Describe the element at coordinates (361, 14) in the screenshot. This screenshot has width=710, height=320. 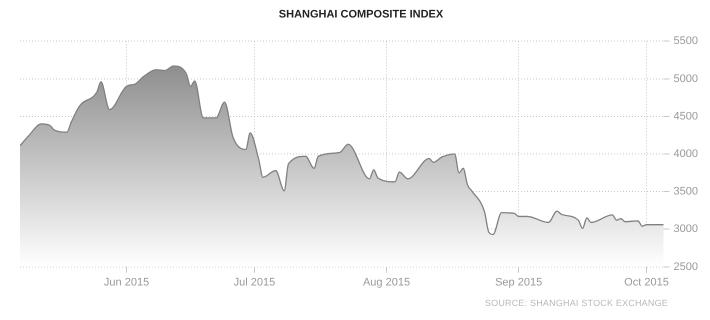
I see `chart-title: SHANGHAI COMPOSITE INDEX` at that location.